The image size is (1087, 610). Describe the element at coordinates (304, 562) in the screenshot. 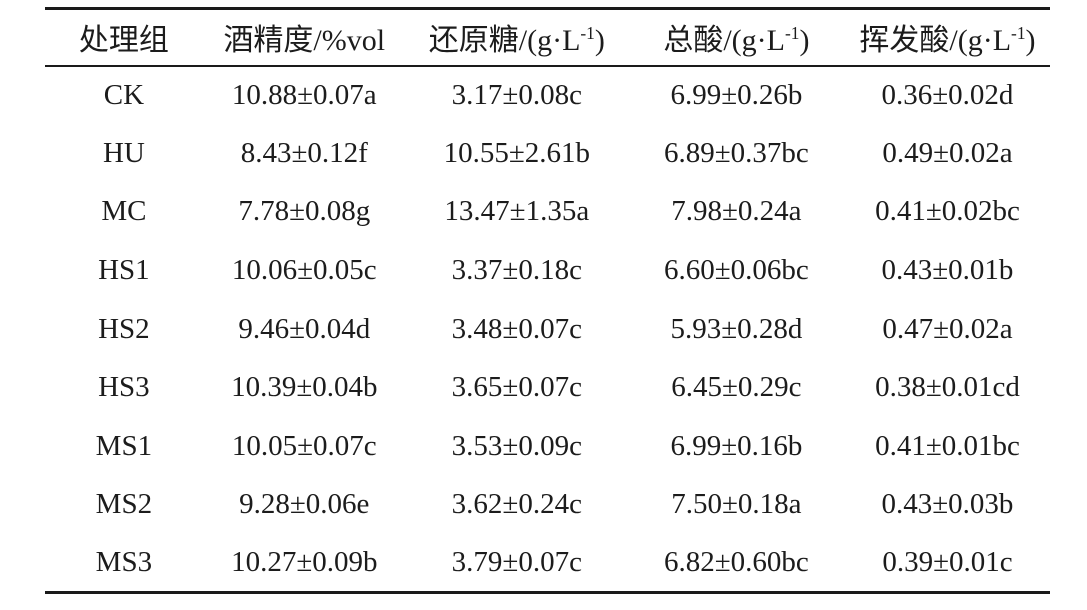

I see `cell-alcohol: 10.27±0.09b` at that location.